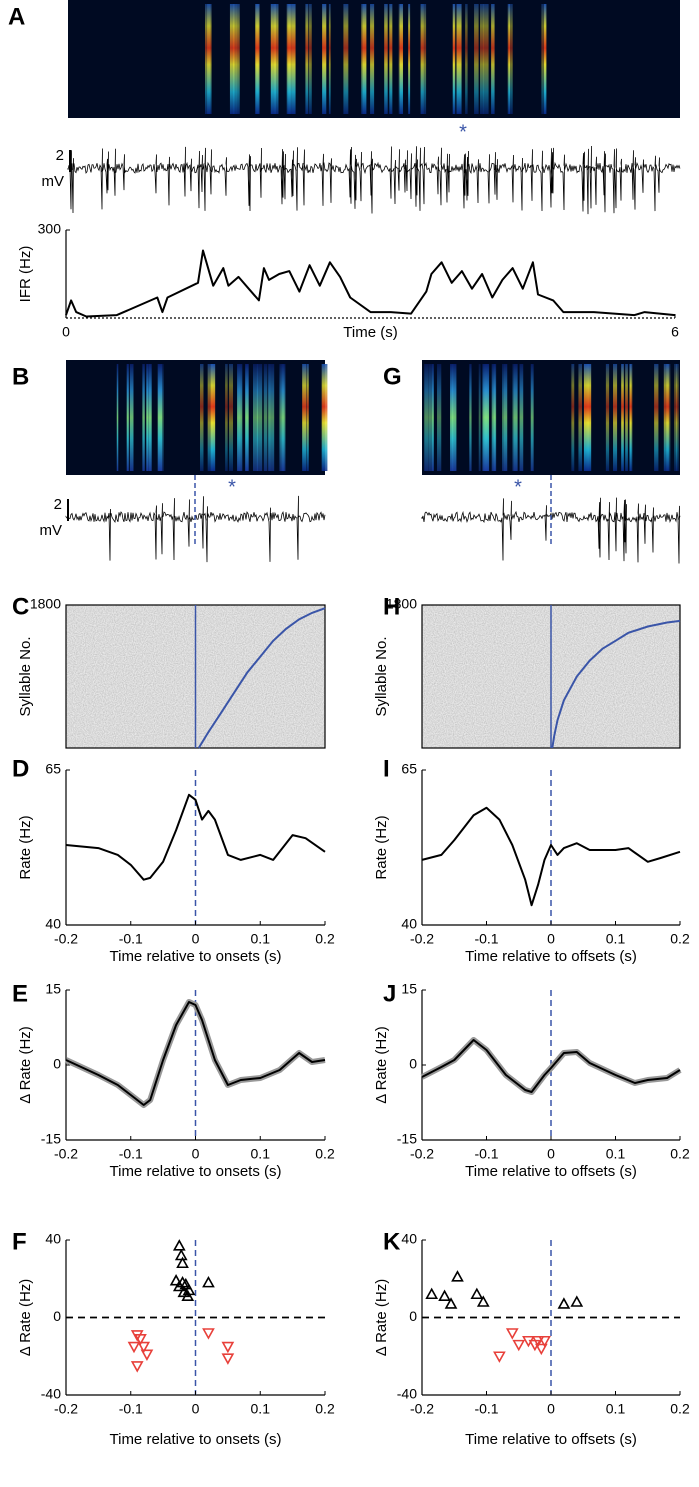 The image size is (699, 1487). I want to click on y-axis-label: Δ Rate (Hz), so click(25, 1065).